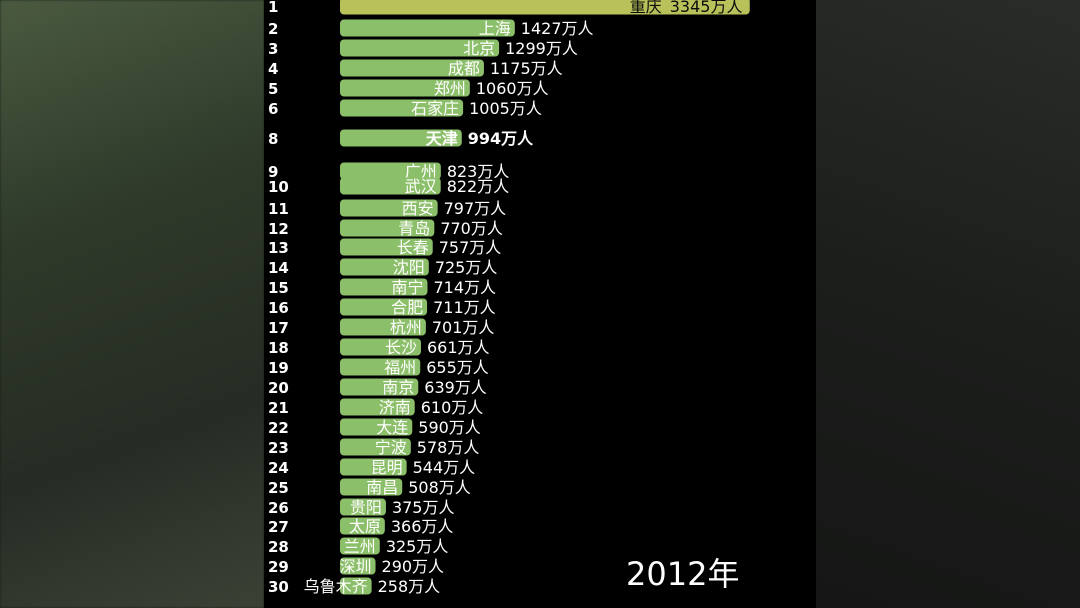 This screenshot has width=1080, height=608. Describe the element at coordinates (448, 447) in the screenshot. I see `value-label: 578万人` at that location.